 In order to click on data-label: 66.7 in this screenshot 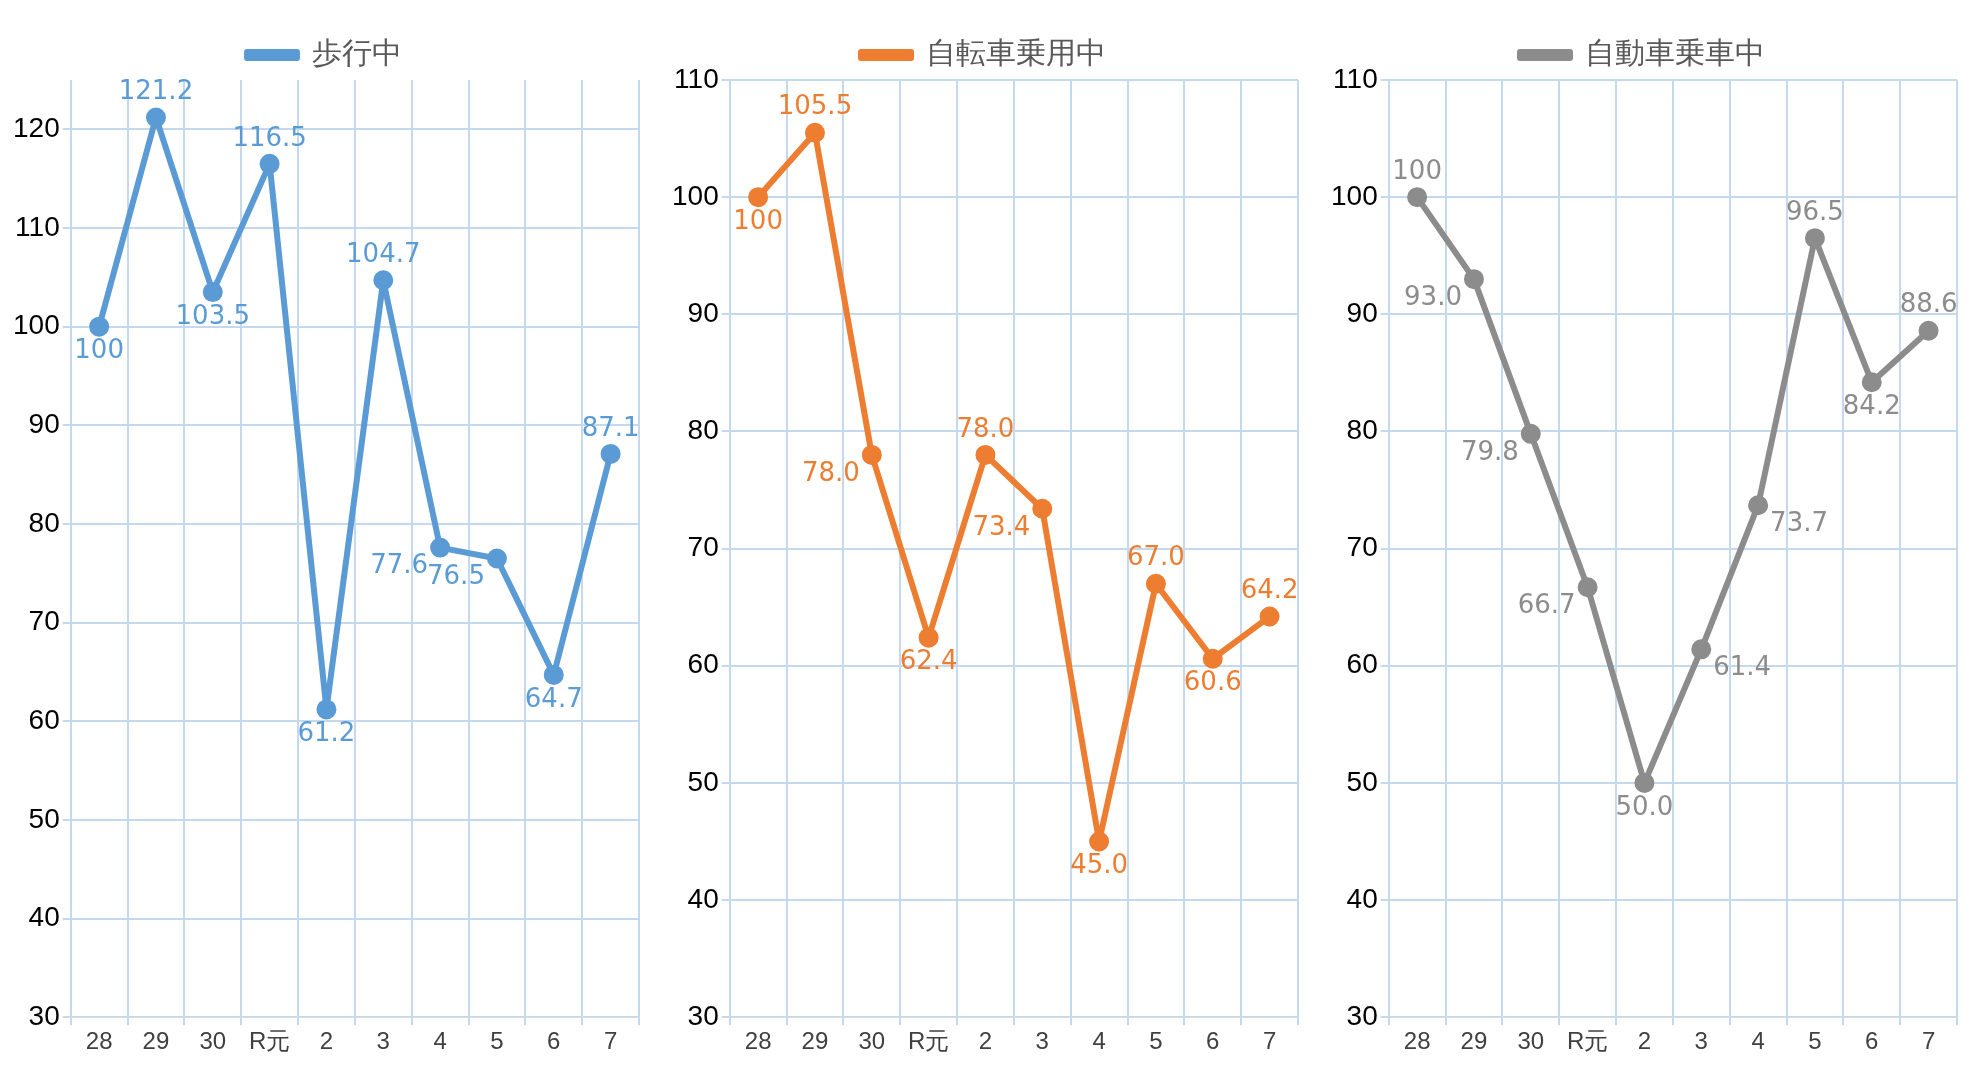, I will do `click(1546, 604)`.